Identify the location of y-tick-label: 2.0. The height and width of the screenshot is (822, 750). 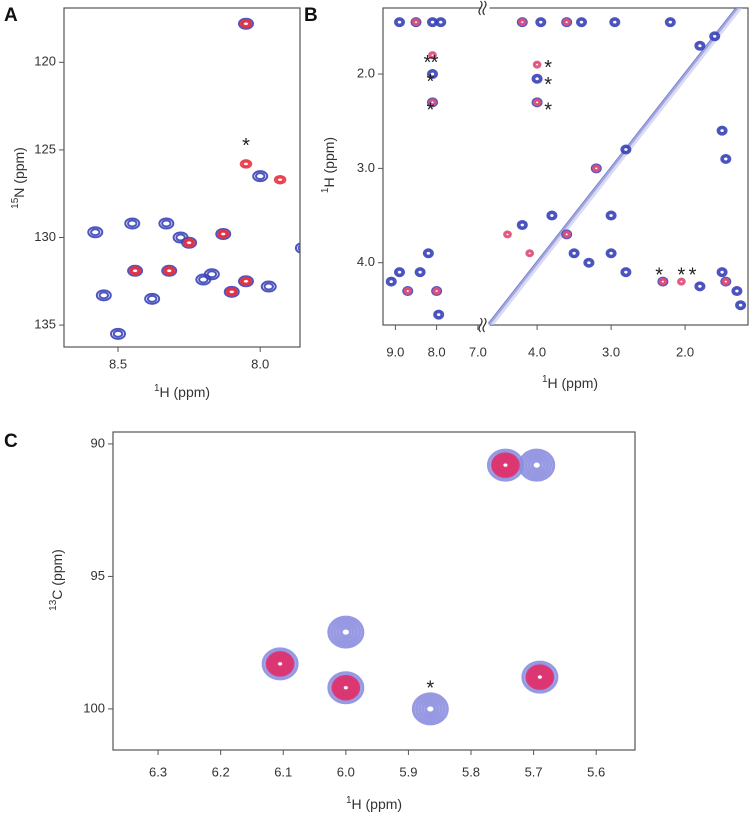
(366, 72).